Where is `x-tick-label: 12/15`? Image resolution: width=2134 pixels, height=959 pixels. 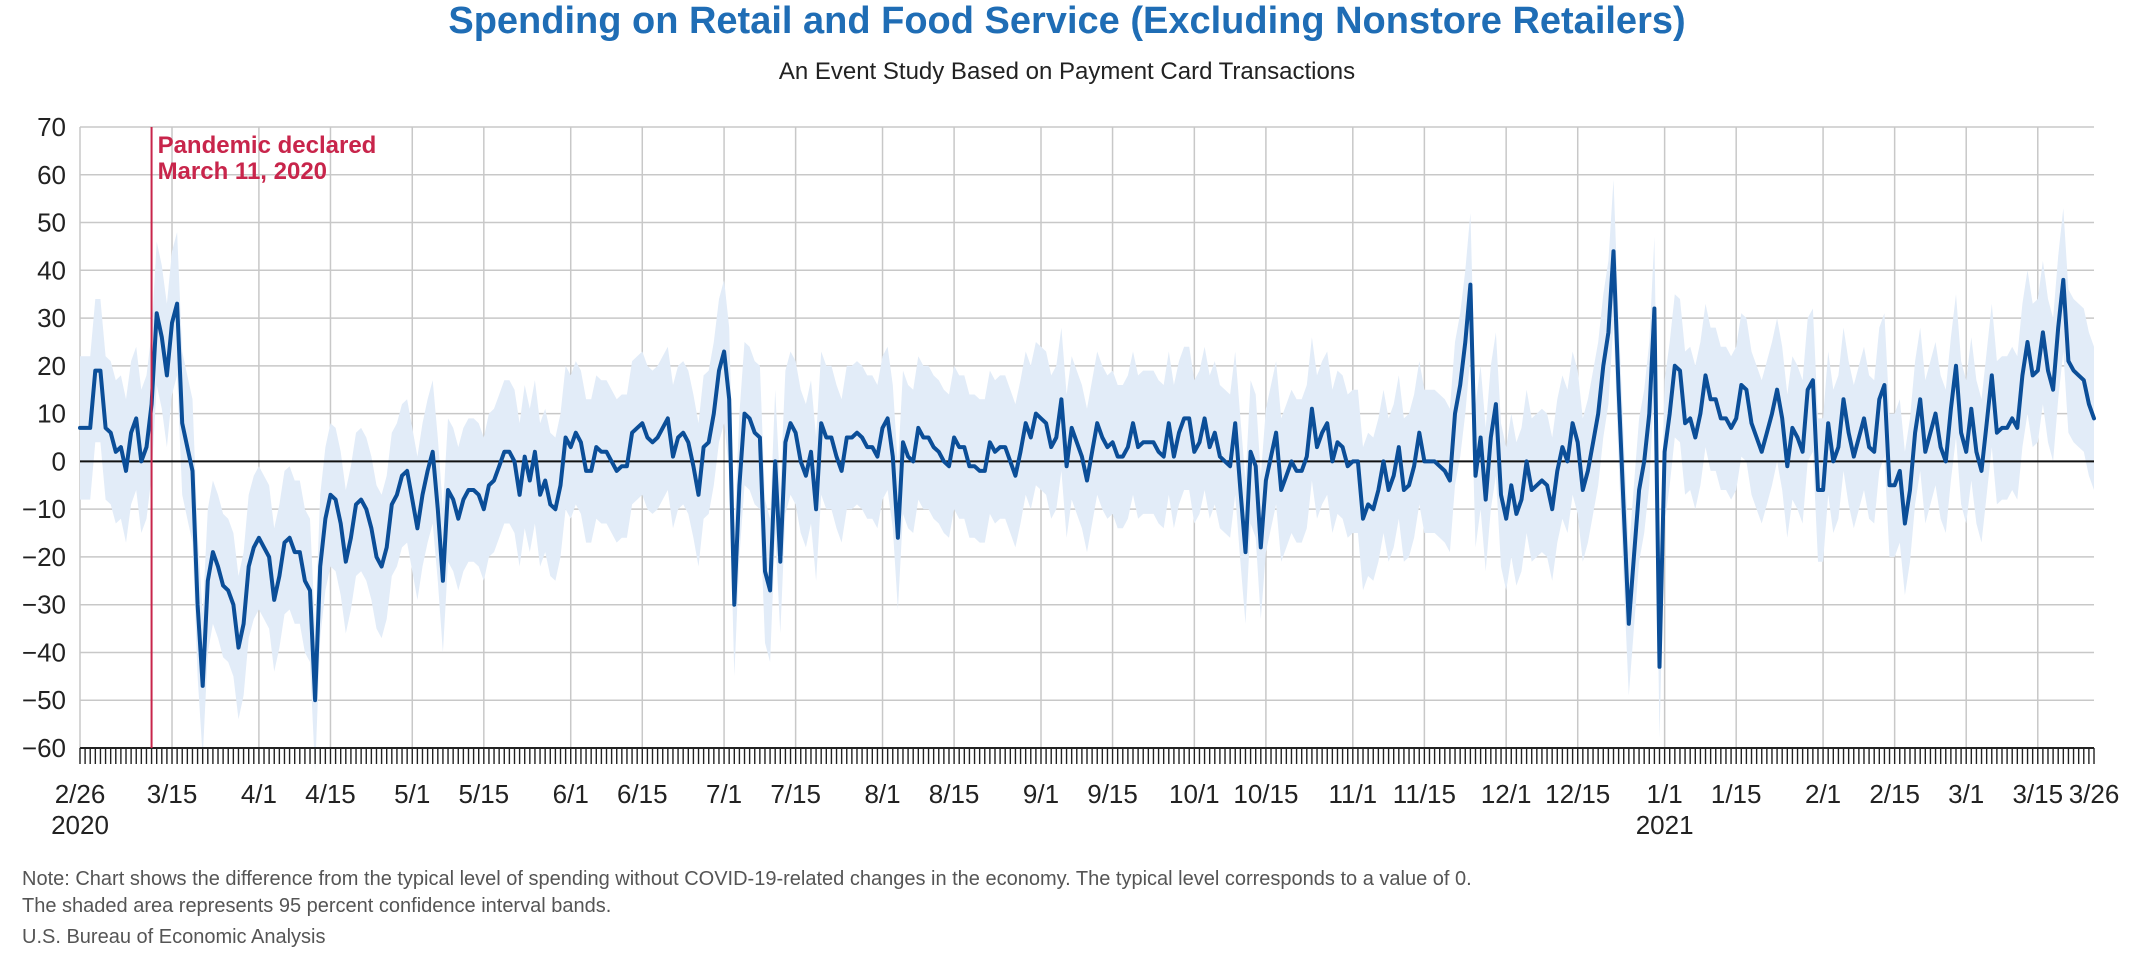 x-tick-label: 12/15 is located at coordinates (1577, 794).